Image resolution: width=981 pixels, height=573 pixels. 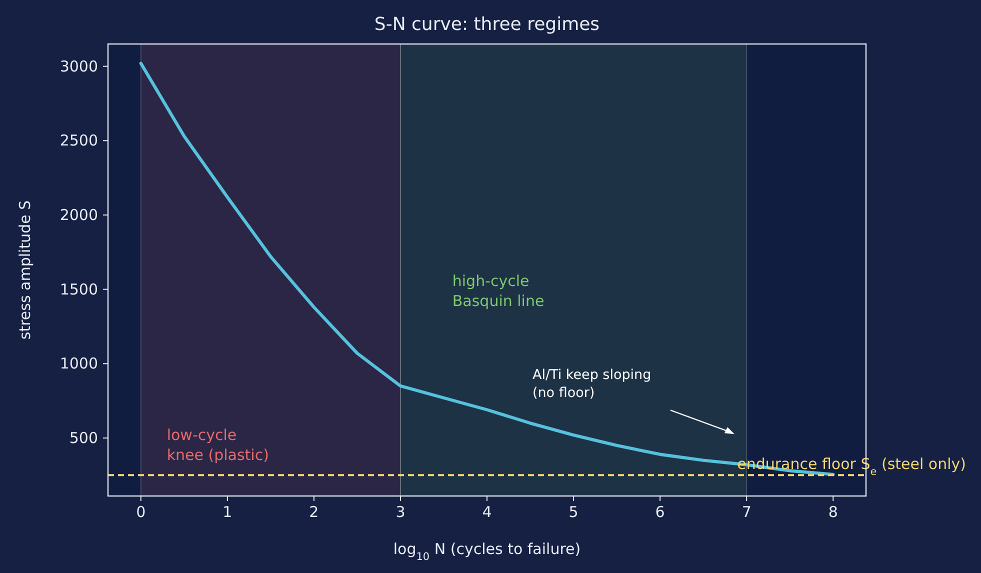 What do you see at coordinates (314, 512) in the screenshot?
I see `x-tick-label: 2` at bounding box center [314, 512].